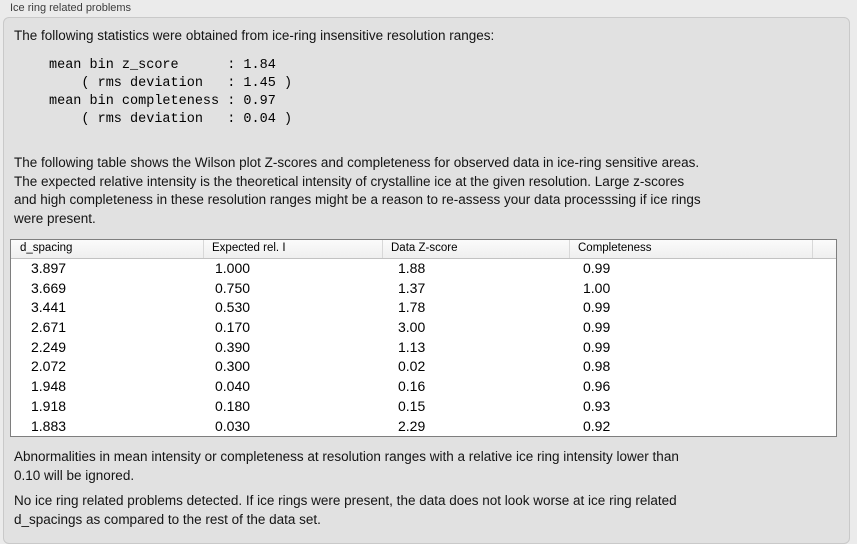 Image resolution: width=857 pixels, height=544 pixels. I want to click on table-row: 1.883 0.030 2.29 0.92, so click(423, 427).